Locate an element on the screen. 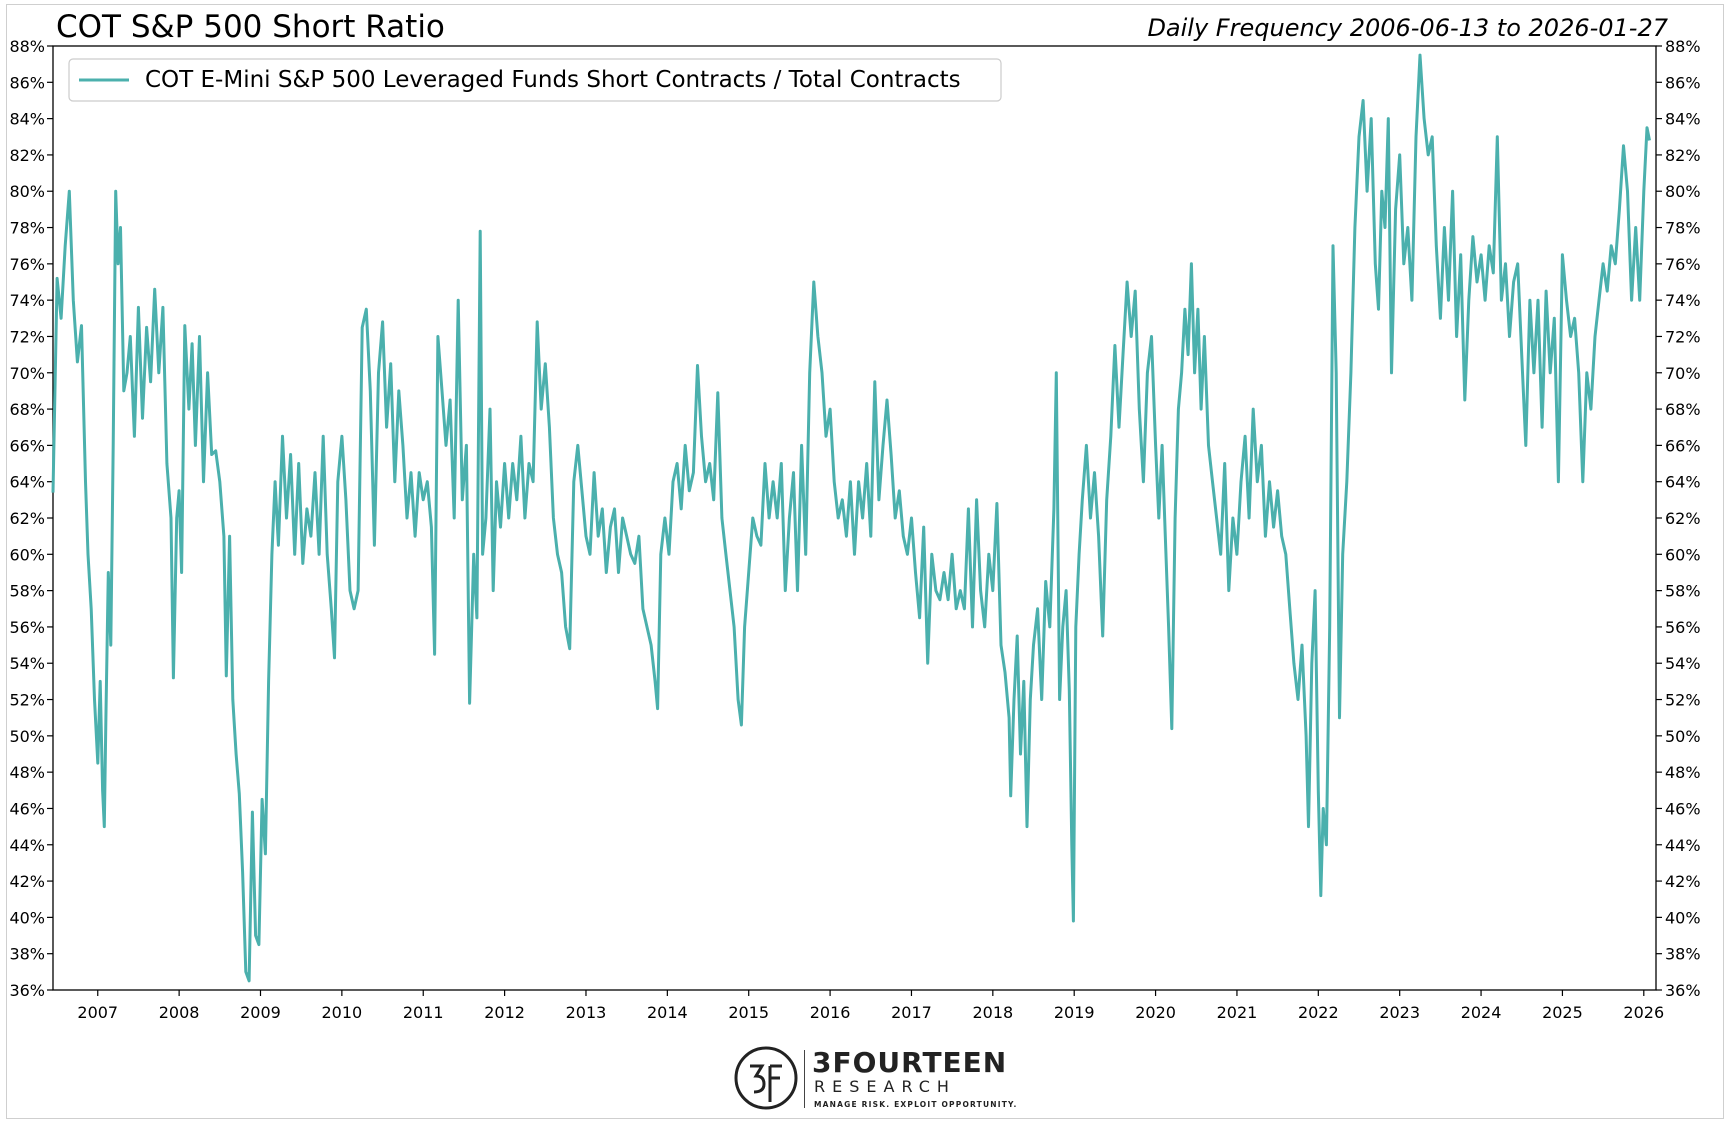 The height and width of the screenshot is (1123, 1730). x-tick-label: 2023 is located at coordinates (1399, 1012).